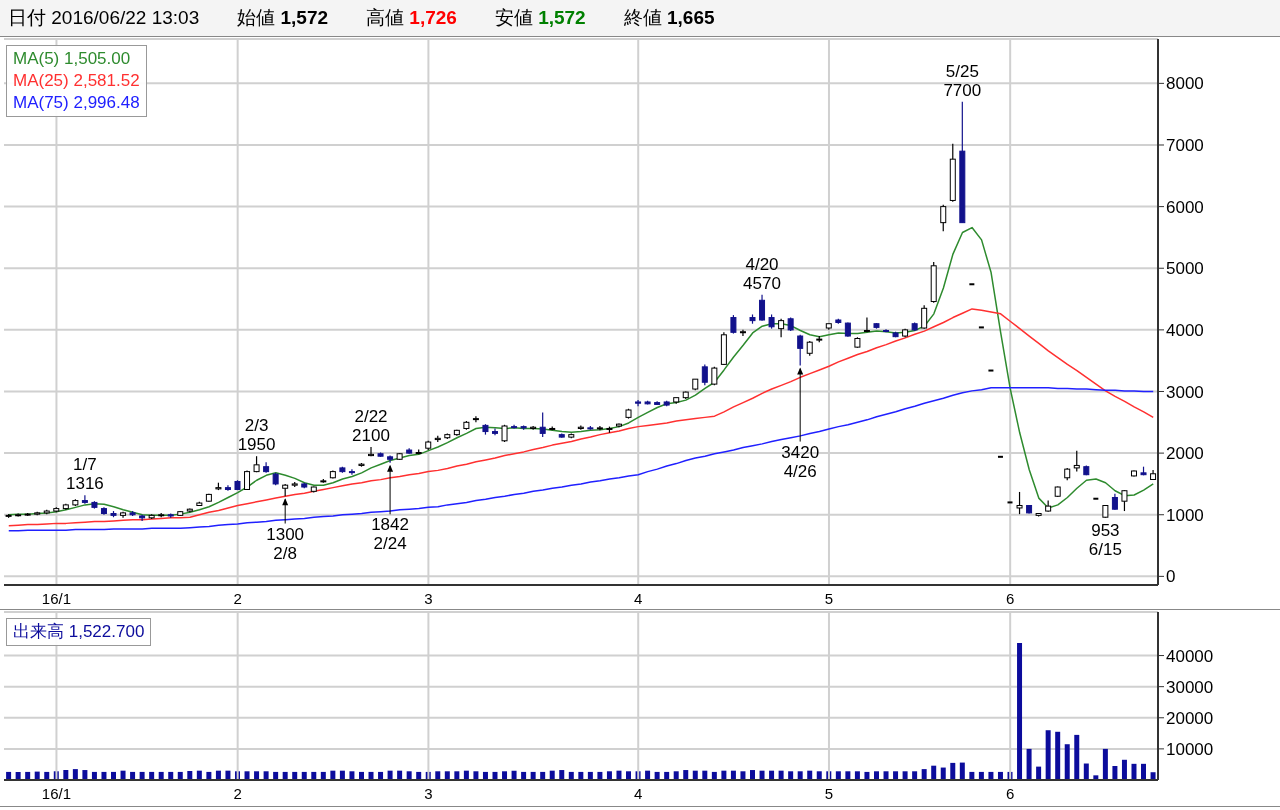 This screenshot has width=1280, height=810. I want to click on text: 終値 1,665, so click(669, 17).